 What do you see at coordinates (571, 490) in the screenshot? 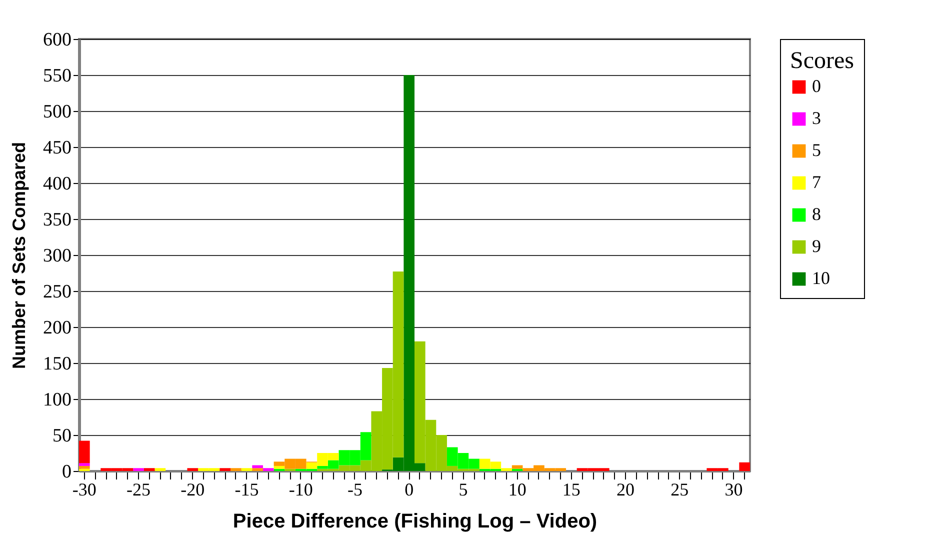
I see `x-tick-label: 15` at bounding box center [571, 490].